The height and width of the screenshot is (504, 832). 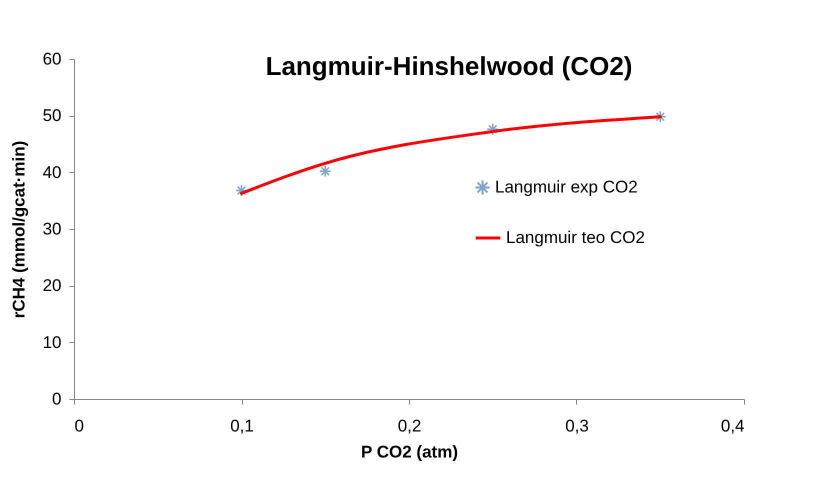 I want to click on x-axis-title: P CO2 (atm), so click(x=409, y=452).